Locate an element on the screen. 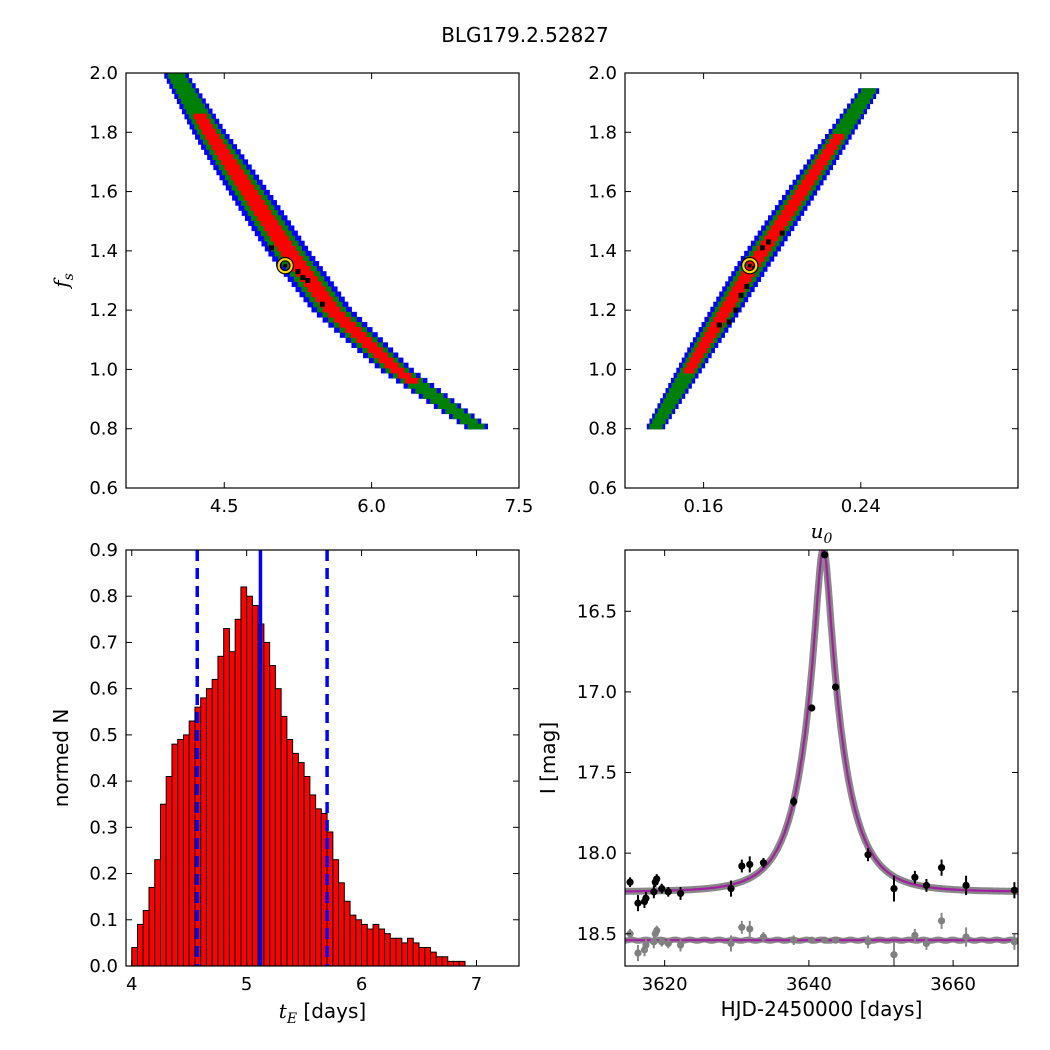  fs-u0-xtick-label: 0.16 is located at coordinates (704, 506).